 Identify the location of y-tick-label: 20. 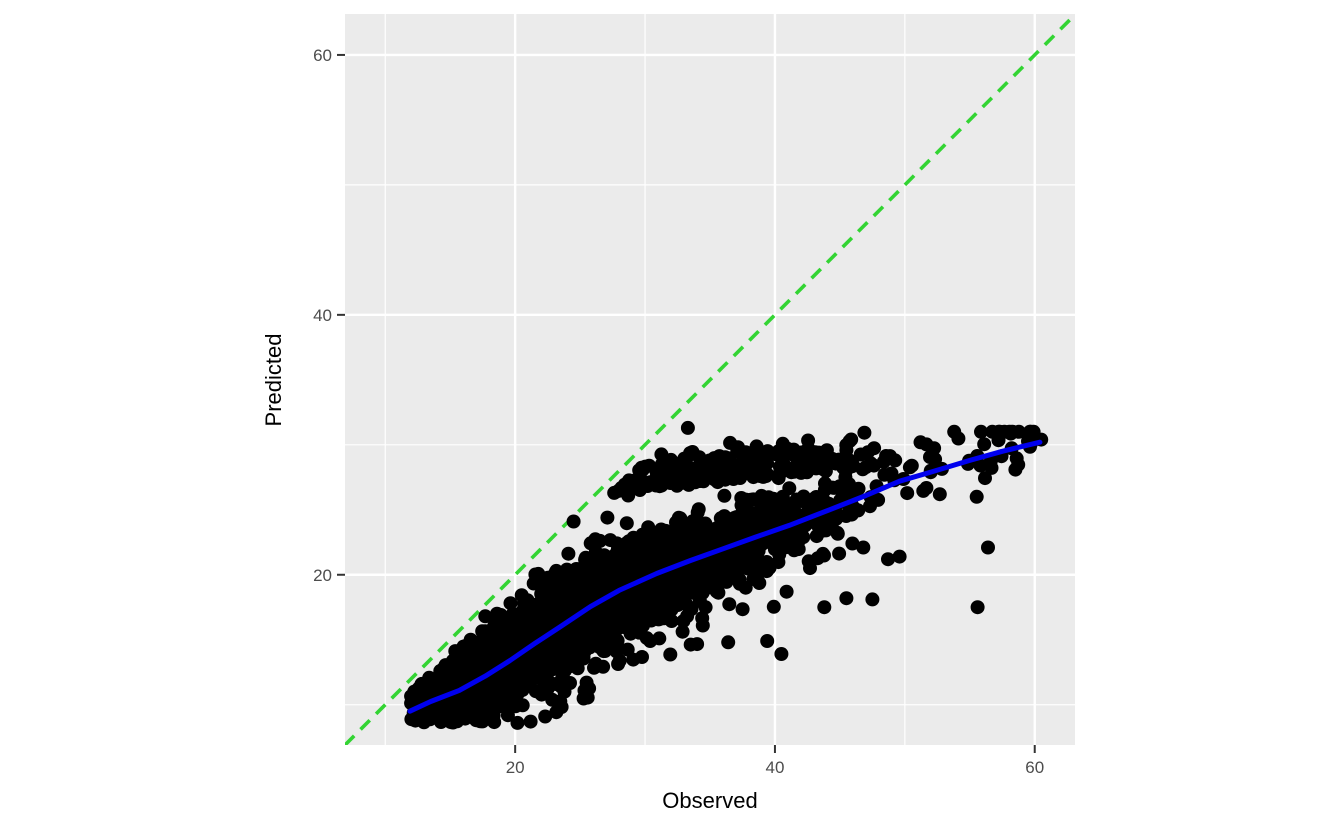
(322, 575).